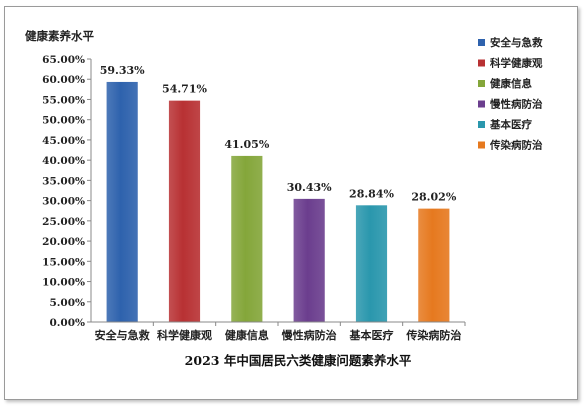 This screenshot has height=407, width=585. I want to click on y-tick-label: 0.00%, so click(67, 323).